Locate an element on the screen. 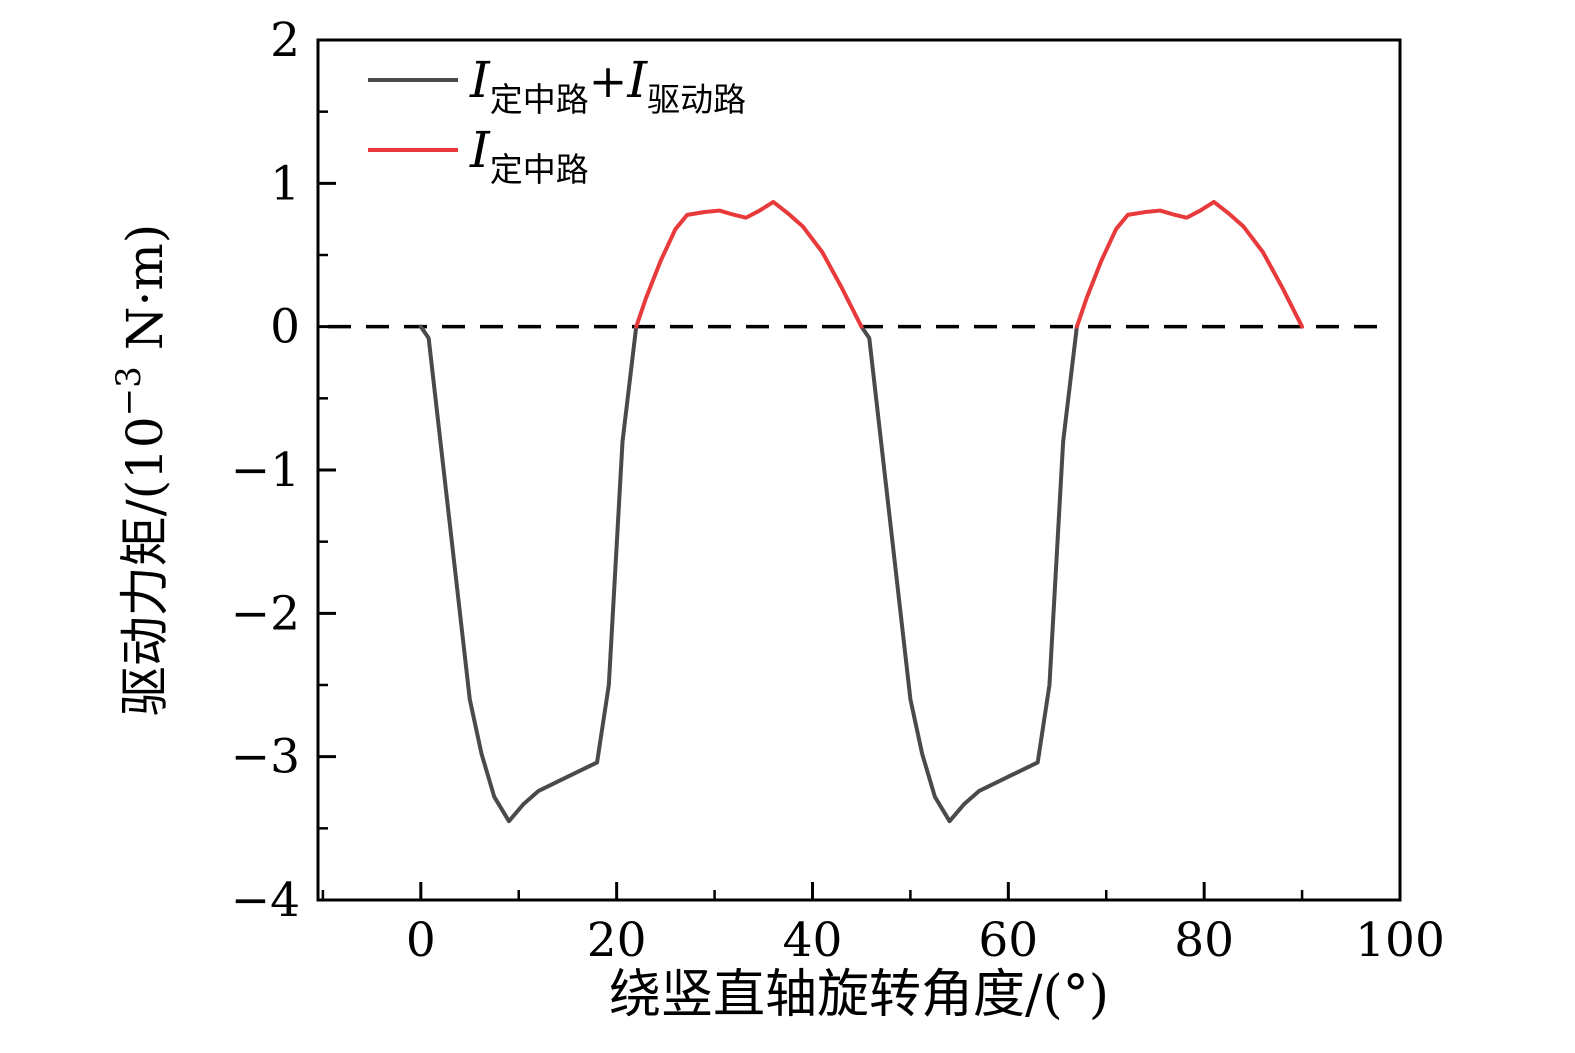  legend-label-0: I定中路+I驱动路 is located at coordinates (607, 85).